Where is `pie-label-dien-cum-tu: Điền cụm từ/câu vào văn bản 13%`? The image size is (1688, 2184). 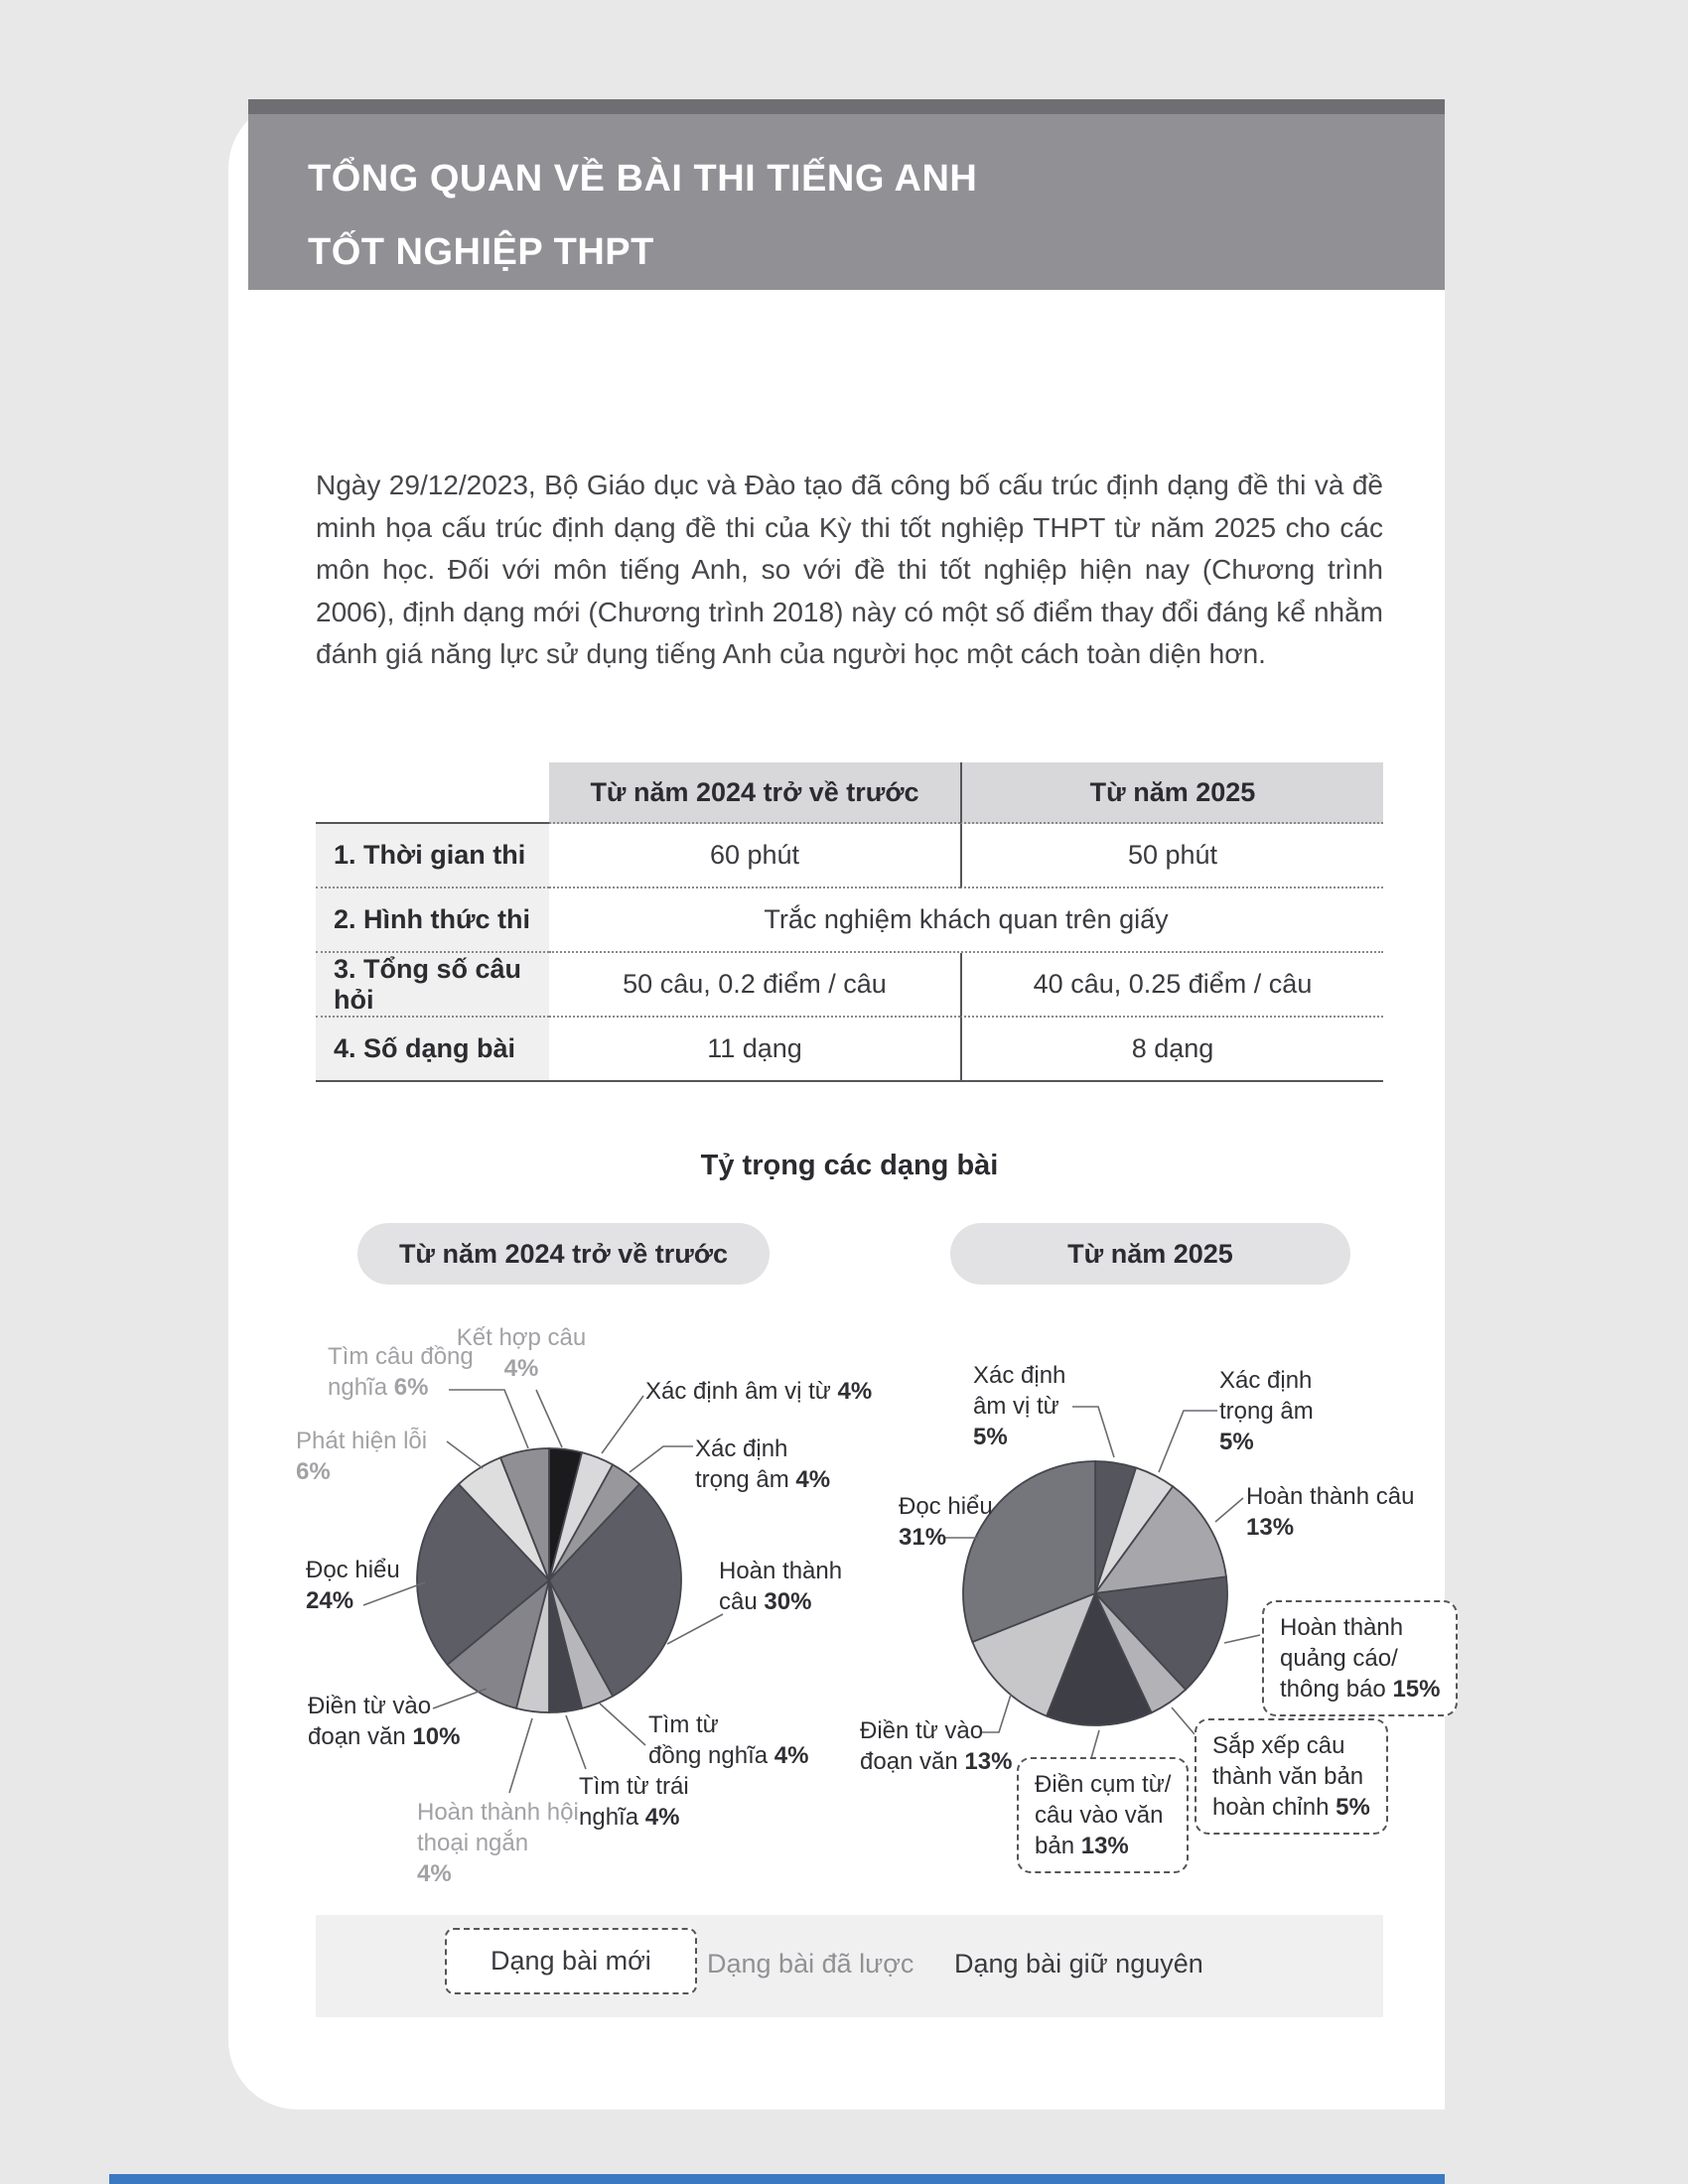
pie-label-dien-cum-tu: Điền cụm từ/câu vào văn bản 13% is located at coordinates (1103, 1815).